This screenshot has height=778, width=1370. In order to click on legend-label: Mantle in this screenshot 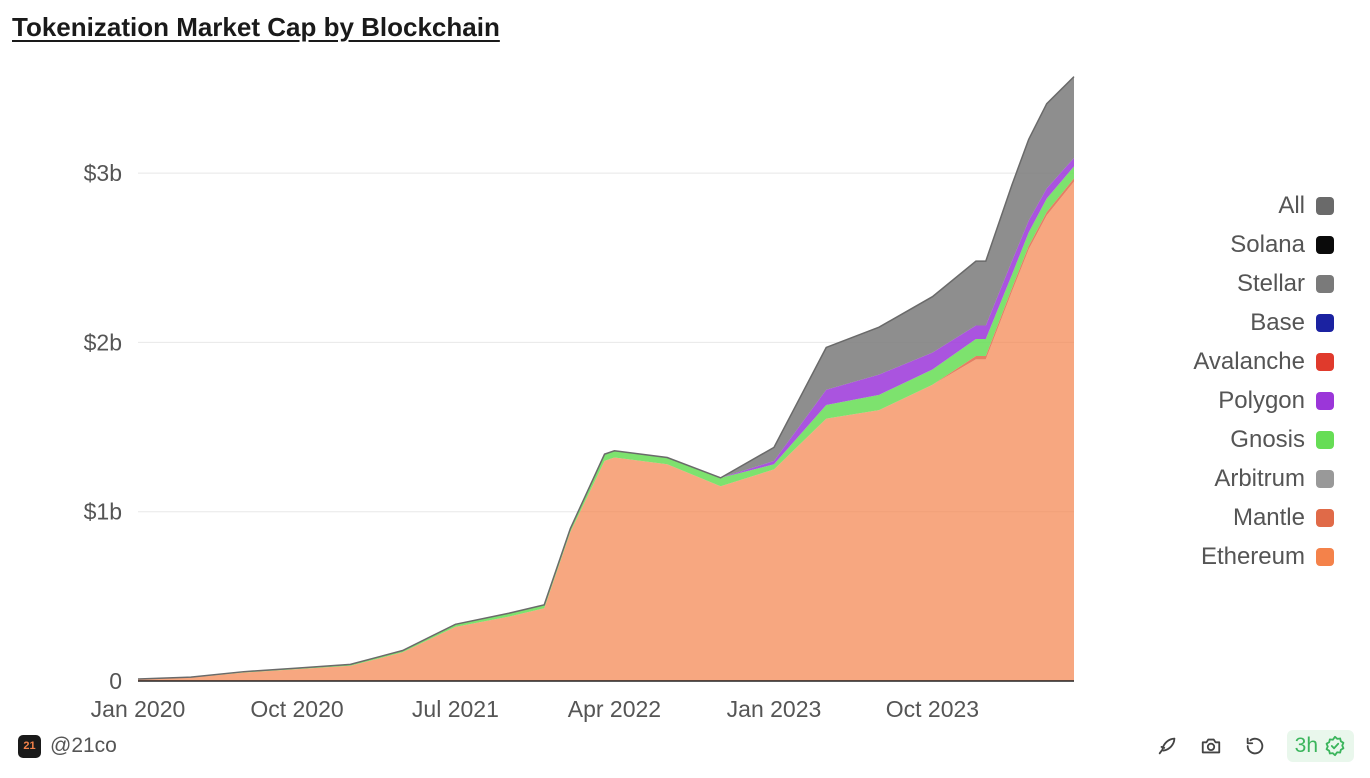, I will do `click(1268, 517)`.